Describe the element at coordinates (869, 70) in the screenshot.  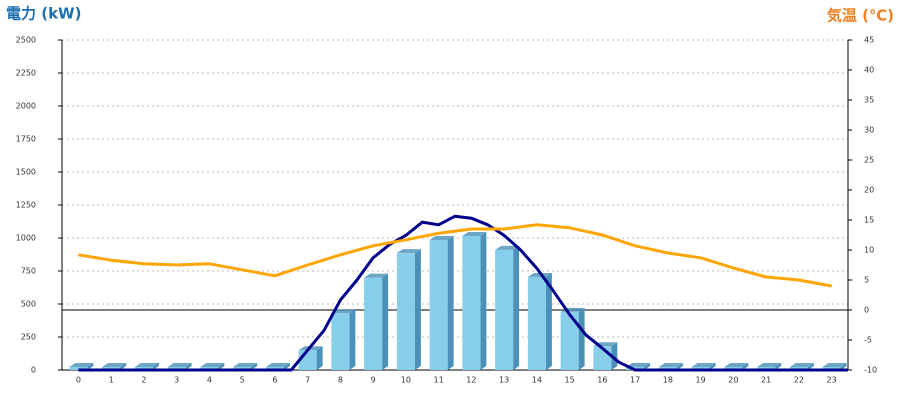
I see `y2-tick-label: 40` at that location.